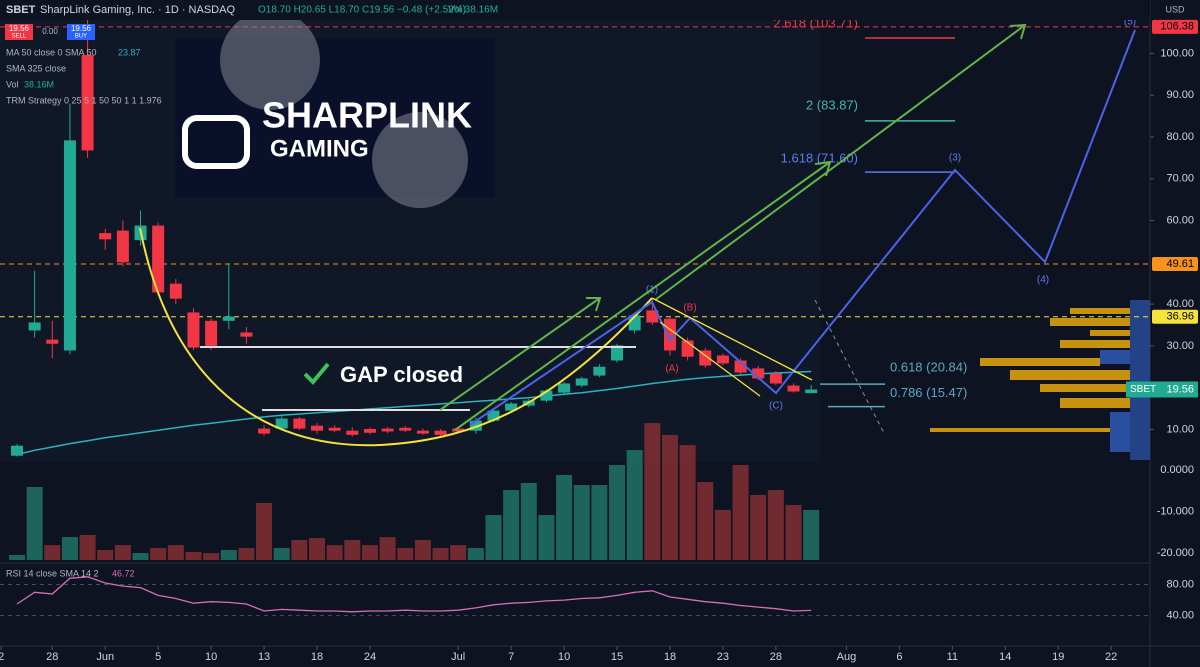 The width and height of the screenshot is (1200, 667). I want to click on banner: SHARPLINK GAMING, so click(335, 109).